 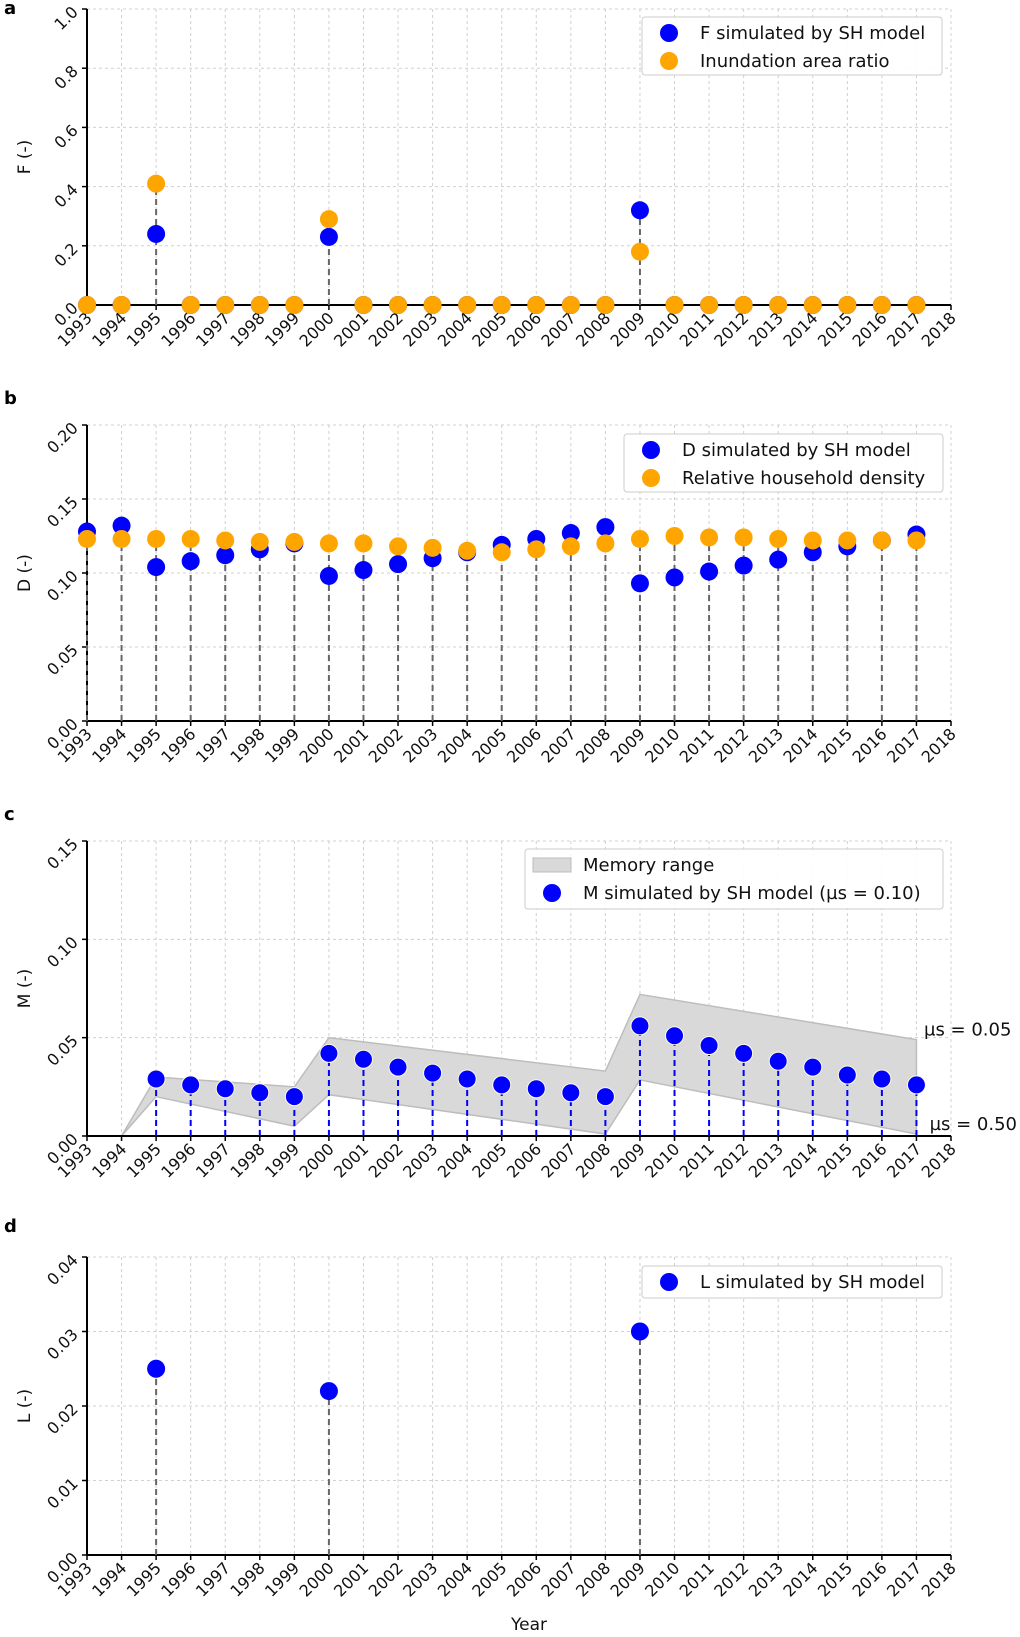 I want to click on x-tick-label: 2009, so click(x=628, y=1160).